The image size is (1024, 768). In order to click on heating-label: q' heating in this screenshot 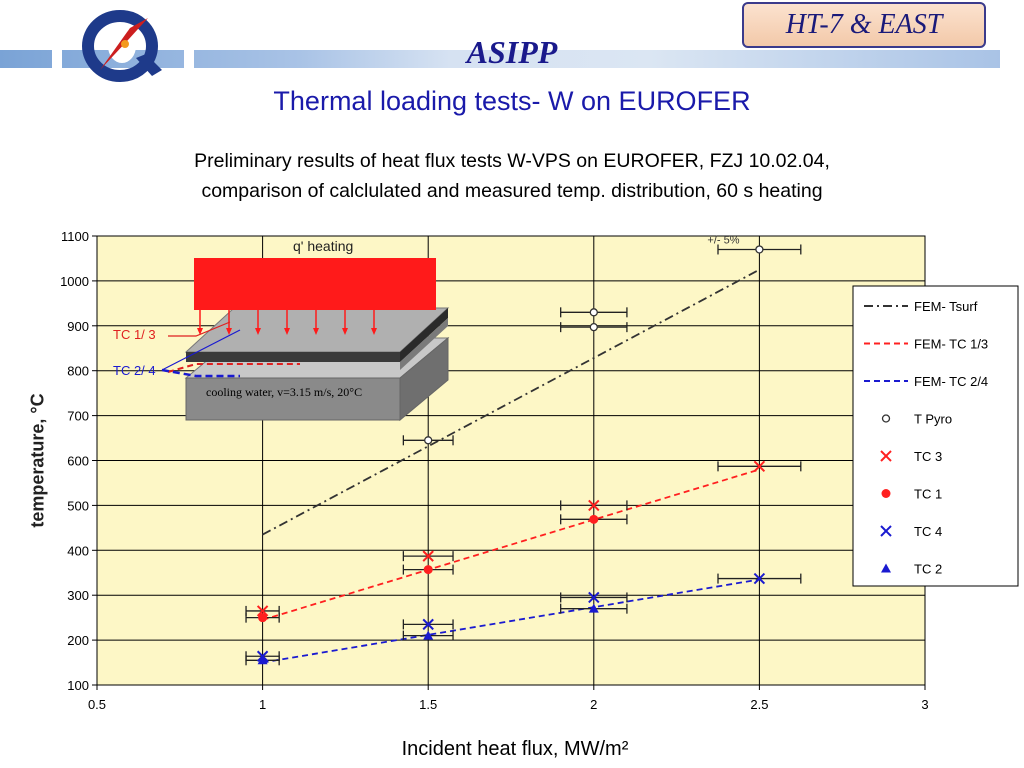, I will do `click(323, 246)`.